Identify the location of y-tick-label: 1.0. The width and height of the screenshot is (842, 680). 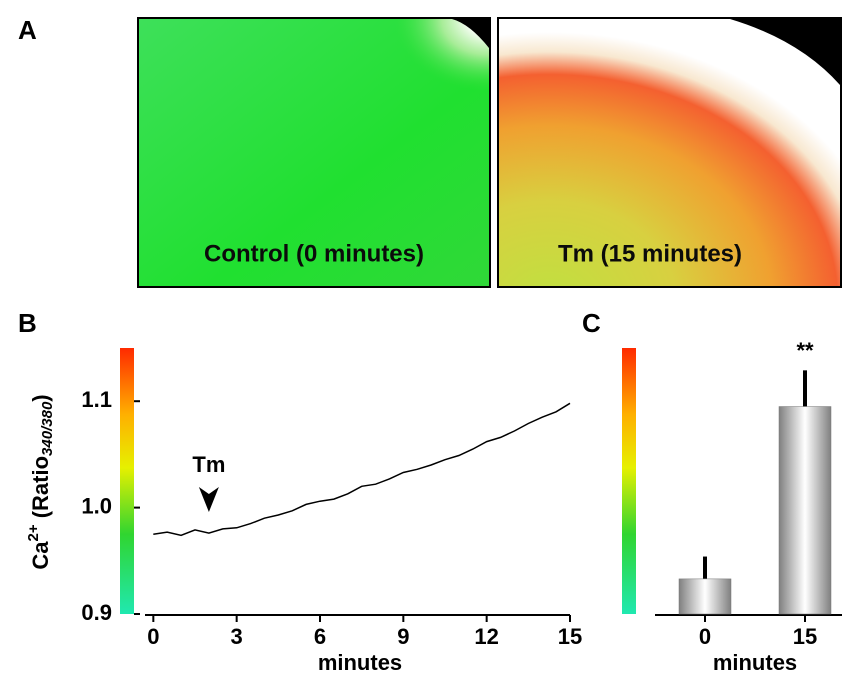
(96, 505).